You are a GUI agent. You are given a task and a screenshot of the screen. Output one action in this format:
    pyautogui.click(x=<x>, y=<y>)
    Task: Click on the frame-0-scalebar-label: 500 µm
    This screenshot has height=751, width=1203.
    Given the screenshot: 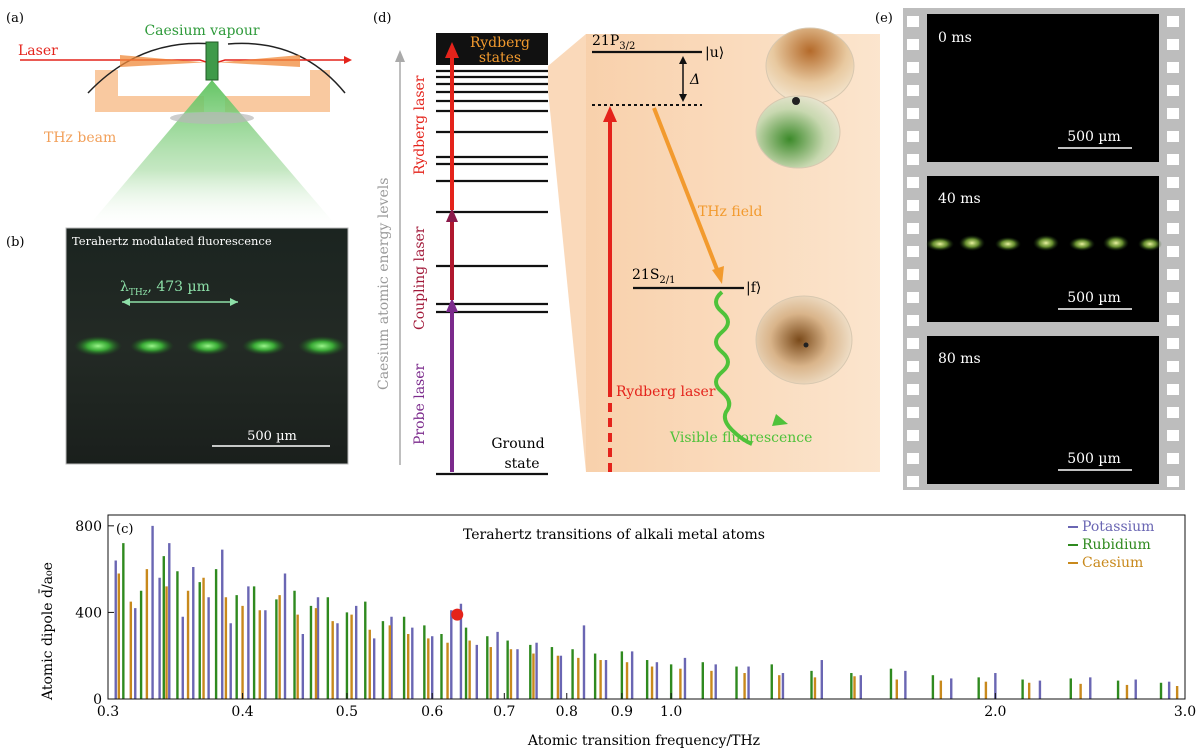 What is the action you would take?
    pyautogui.click(x=1094, y=137)
    